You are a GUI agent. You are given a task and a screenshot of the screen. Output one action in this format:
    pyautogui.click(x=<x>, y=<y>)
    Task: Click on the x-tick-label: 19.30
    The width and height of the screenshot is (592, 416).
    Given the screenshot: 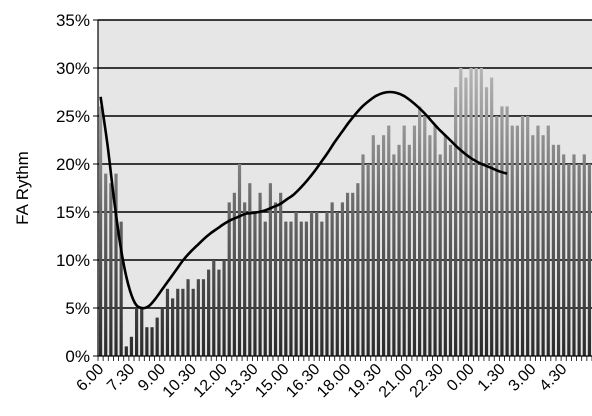 What is the action you would take?
    pyautogui.click(x=365, y=381)
    